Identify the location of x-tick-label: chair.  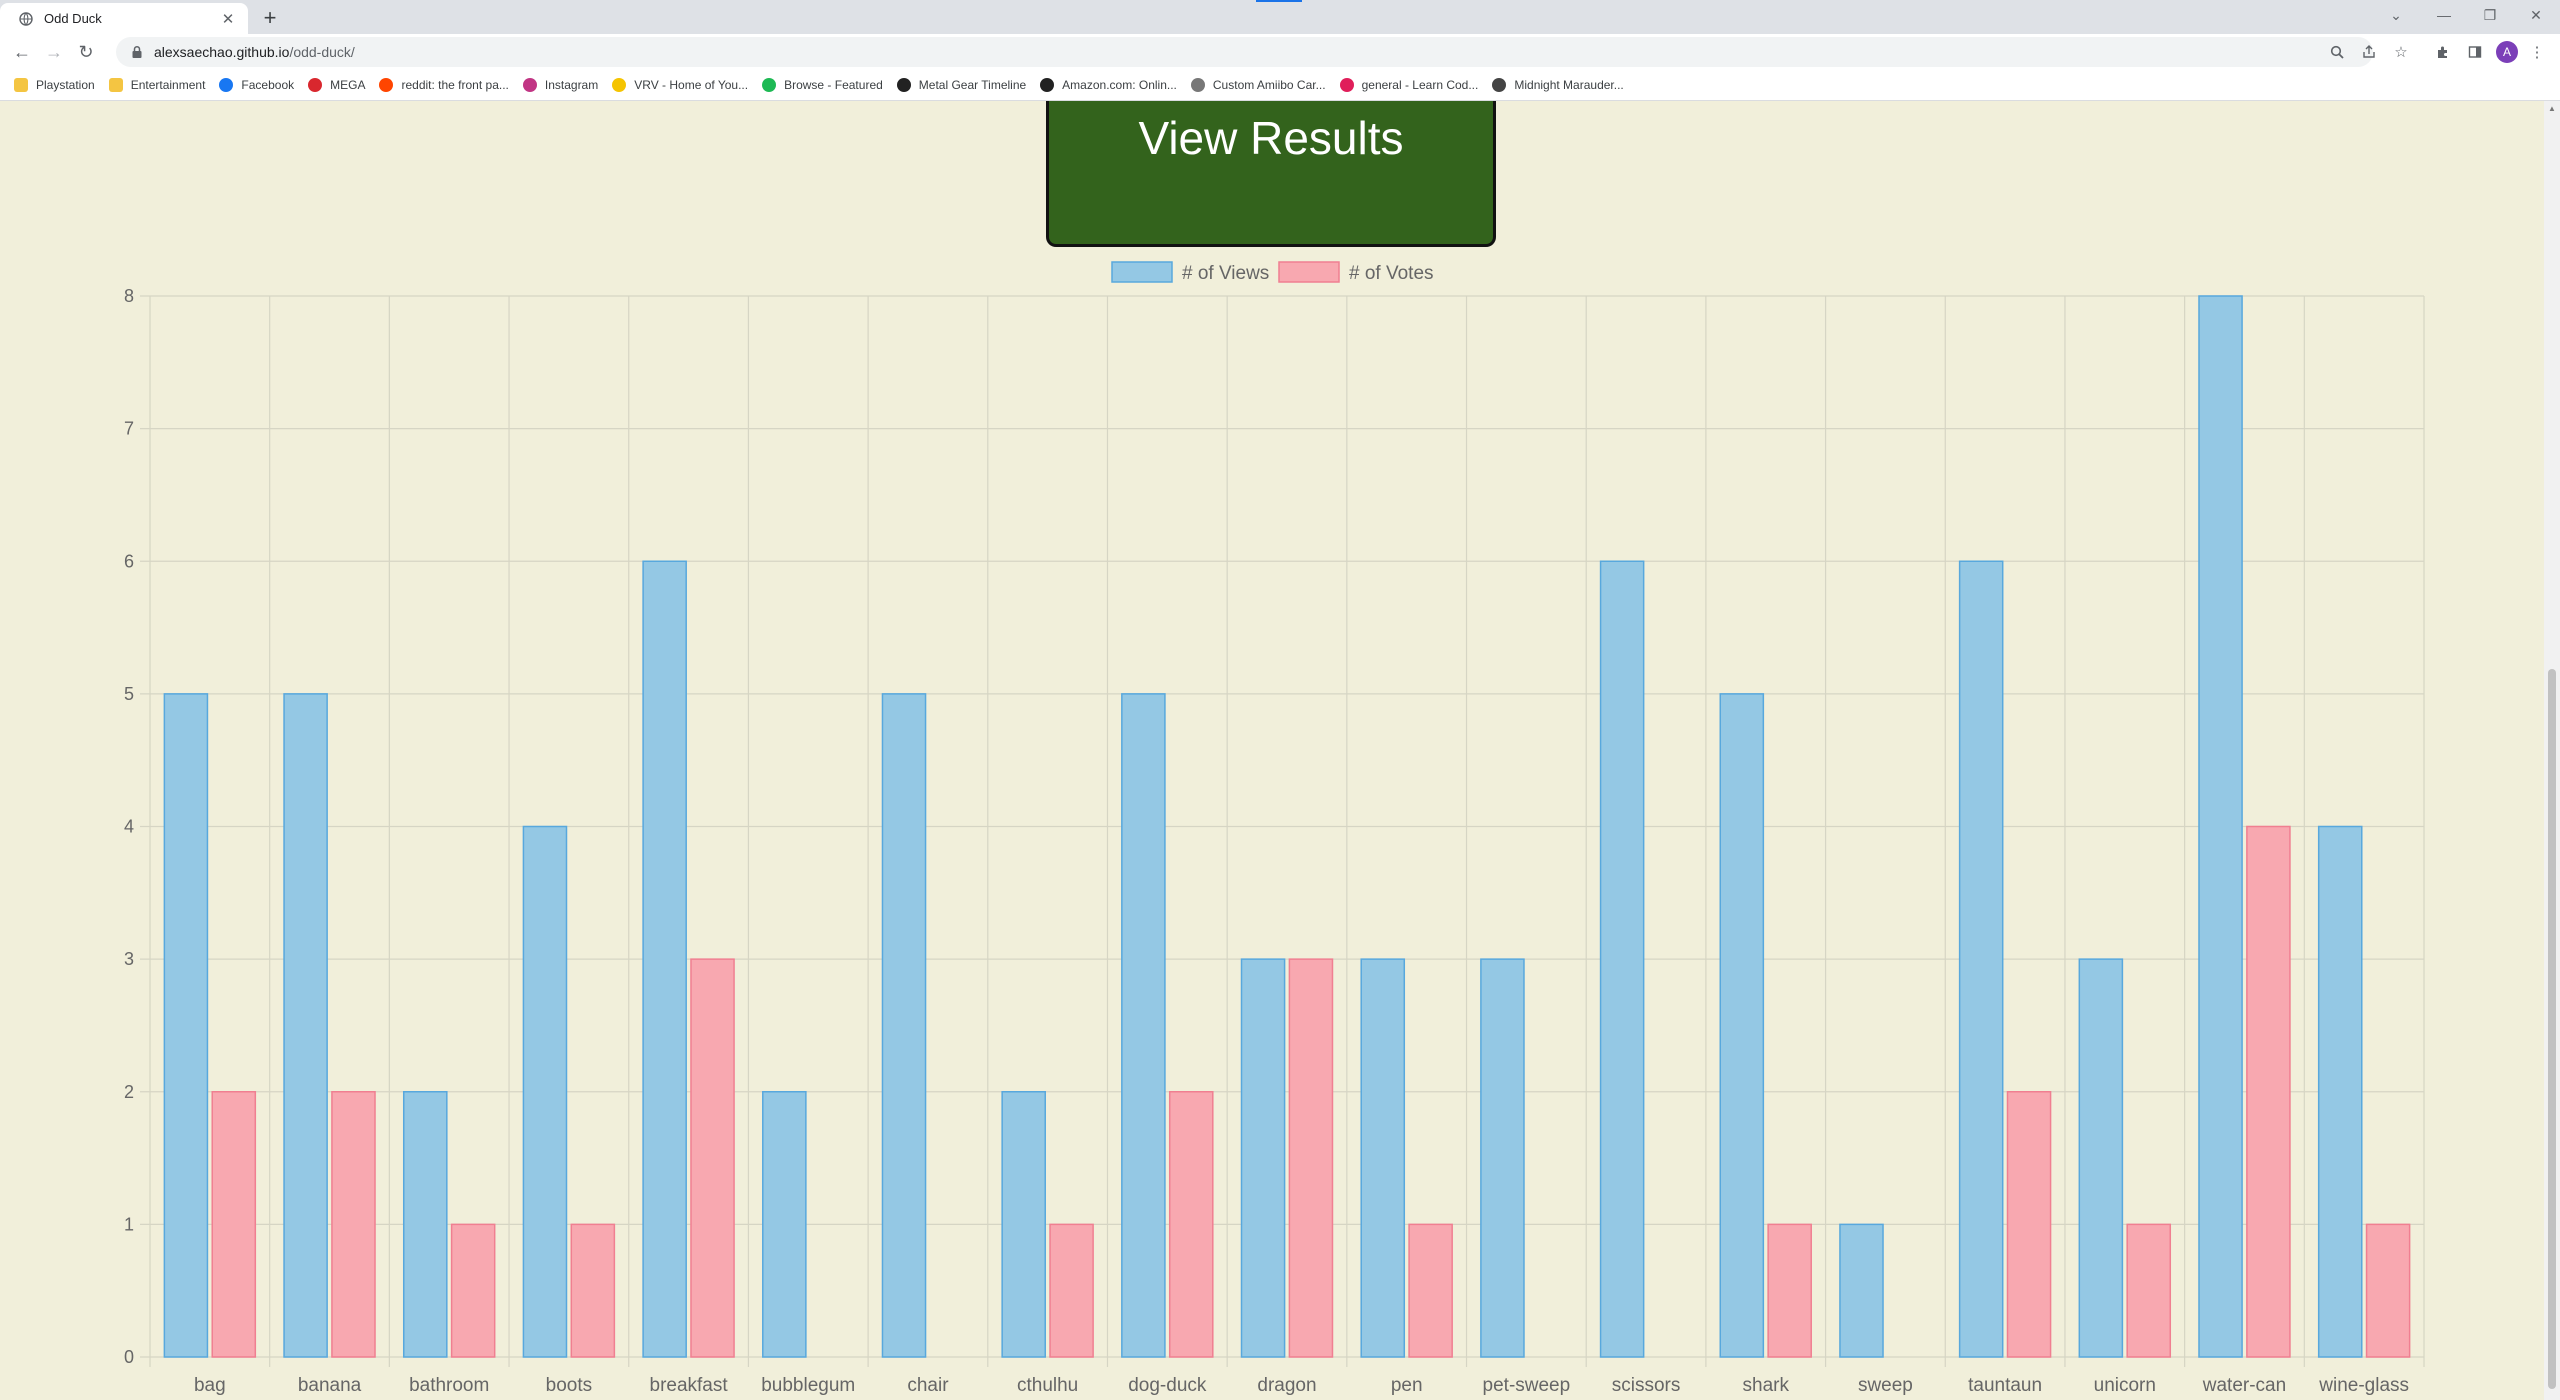
(928, 1385).